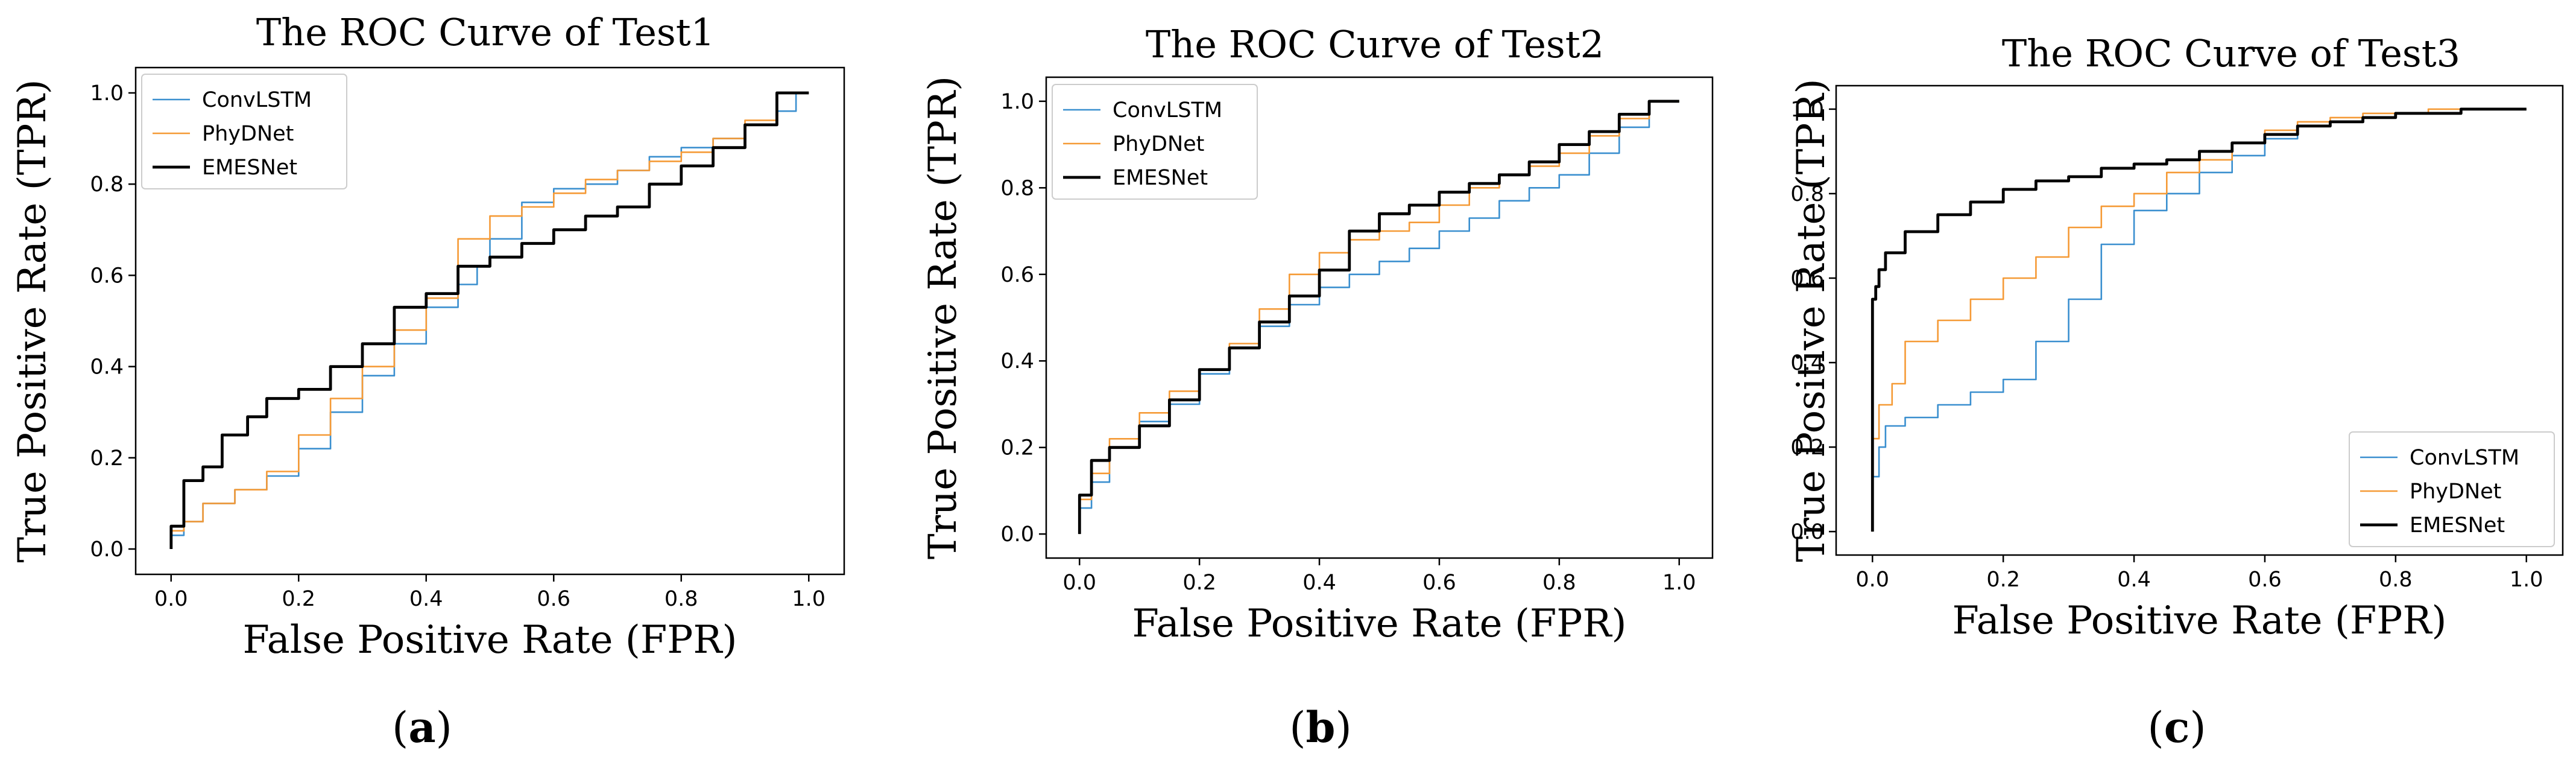 The width and height of the screenshot is (2576, 765). I want to click on chart-title: The ROC Curve of Test2, so click(1375, 44).